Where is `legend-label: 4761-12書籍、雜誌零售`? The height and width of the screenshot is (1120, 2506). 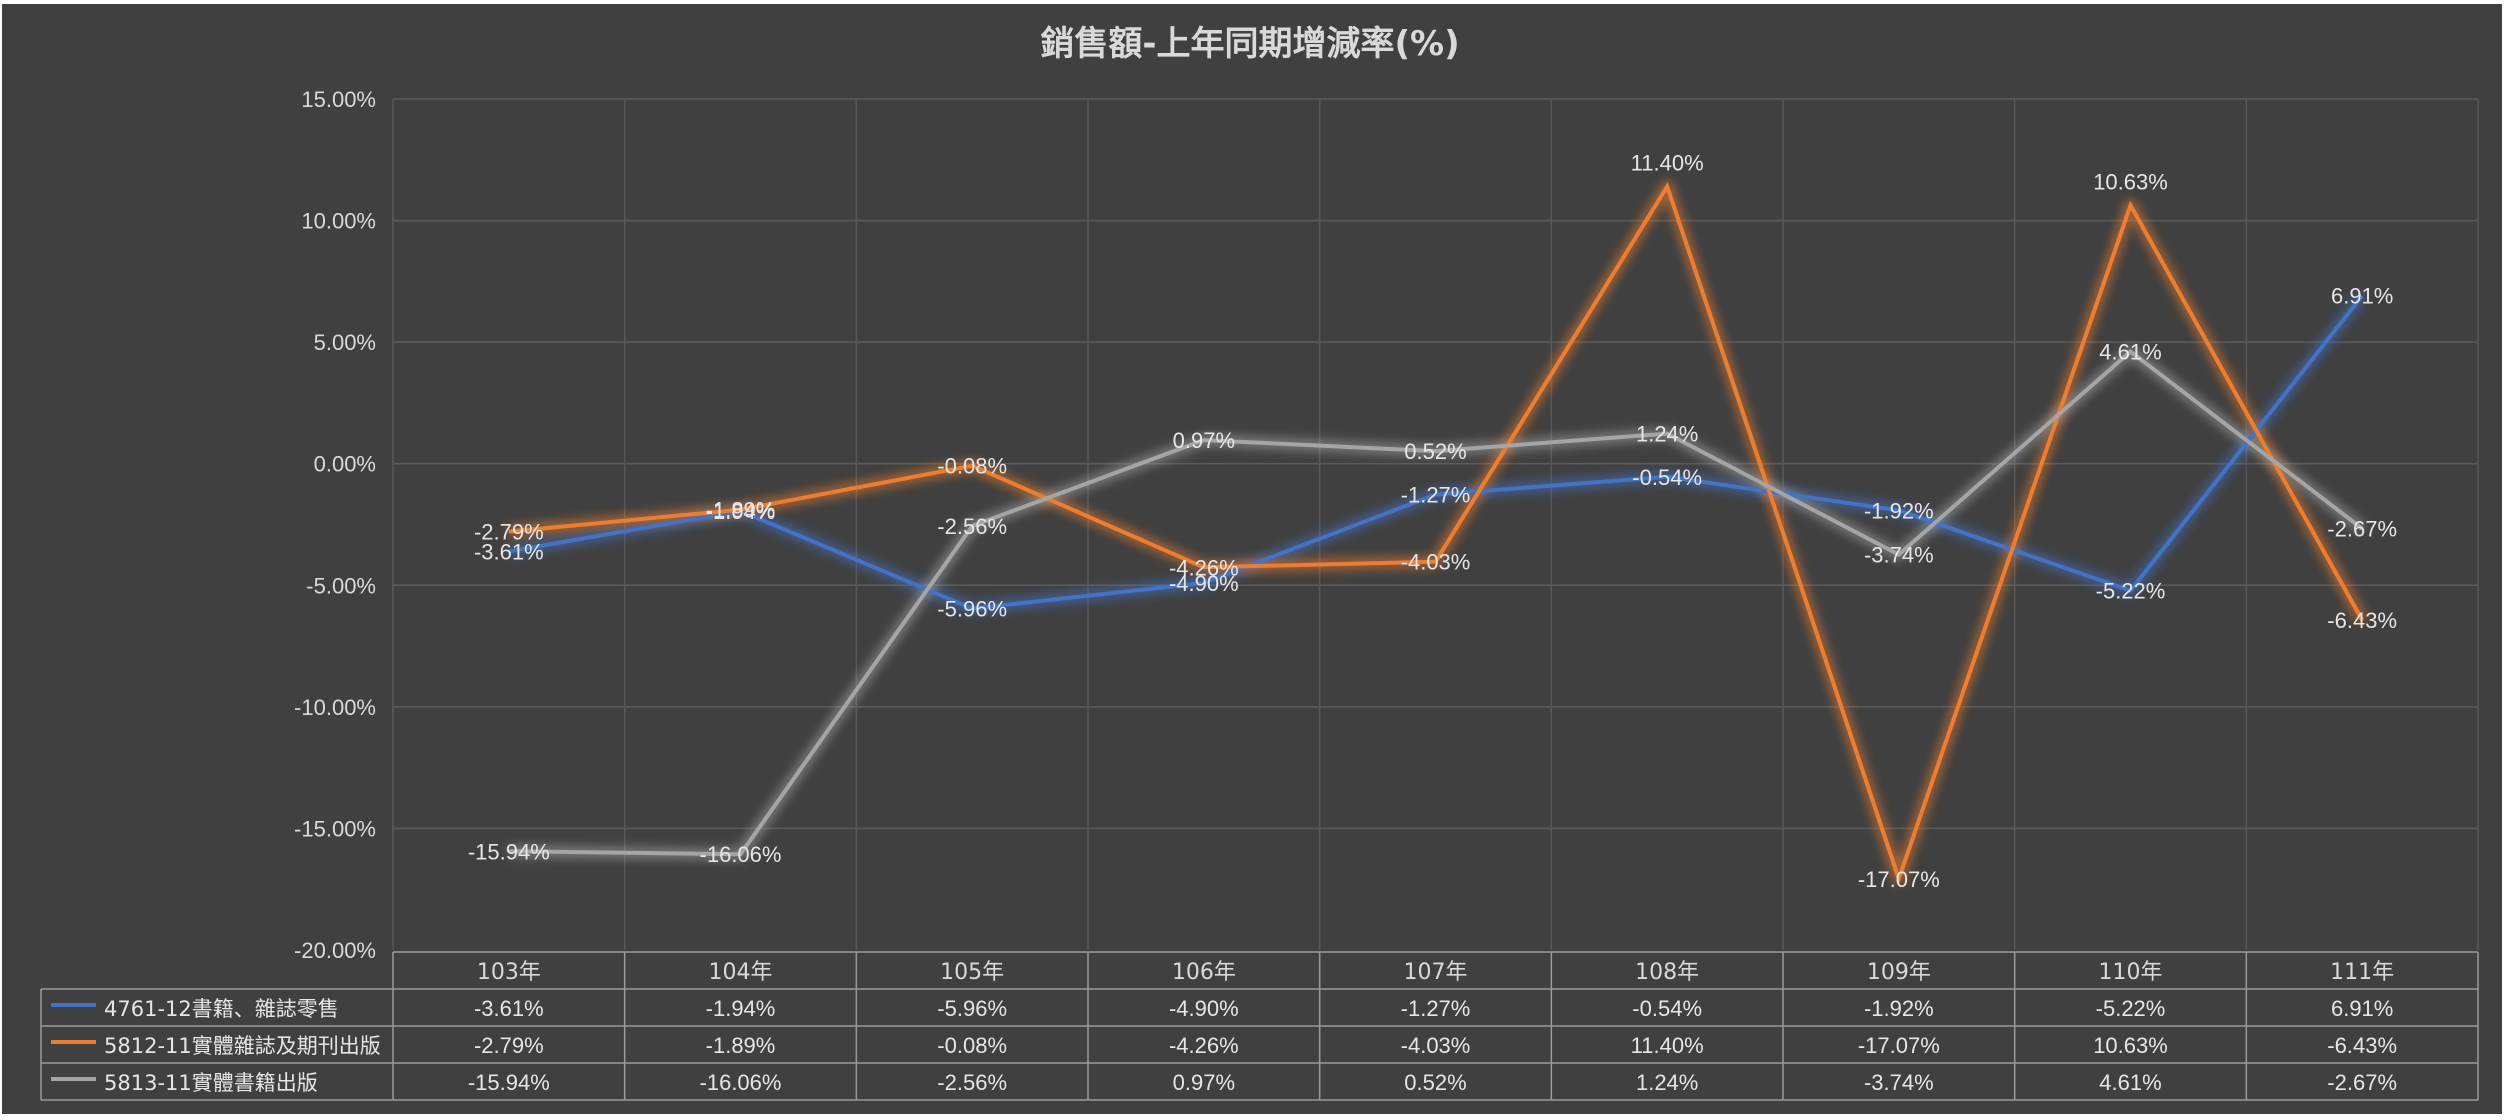 legend-label: 4761-12書籍、雜誌零售 is located at coordinates (221, 1009).